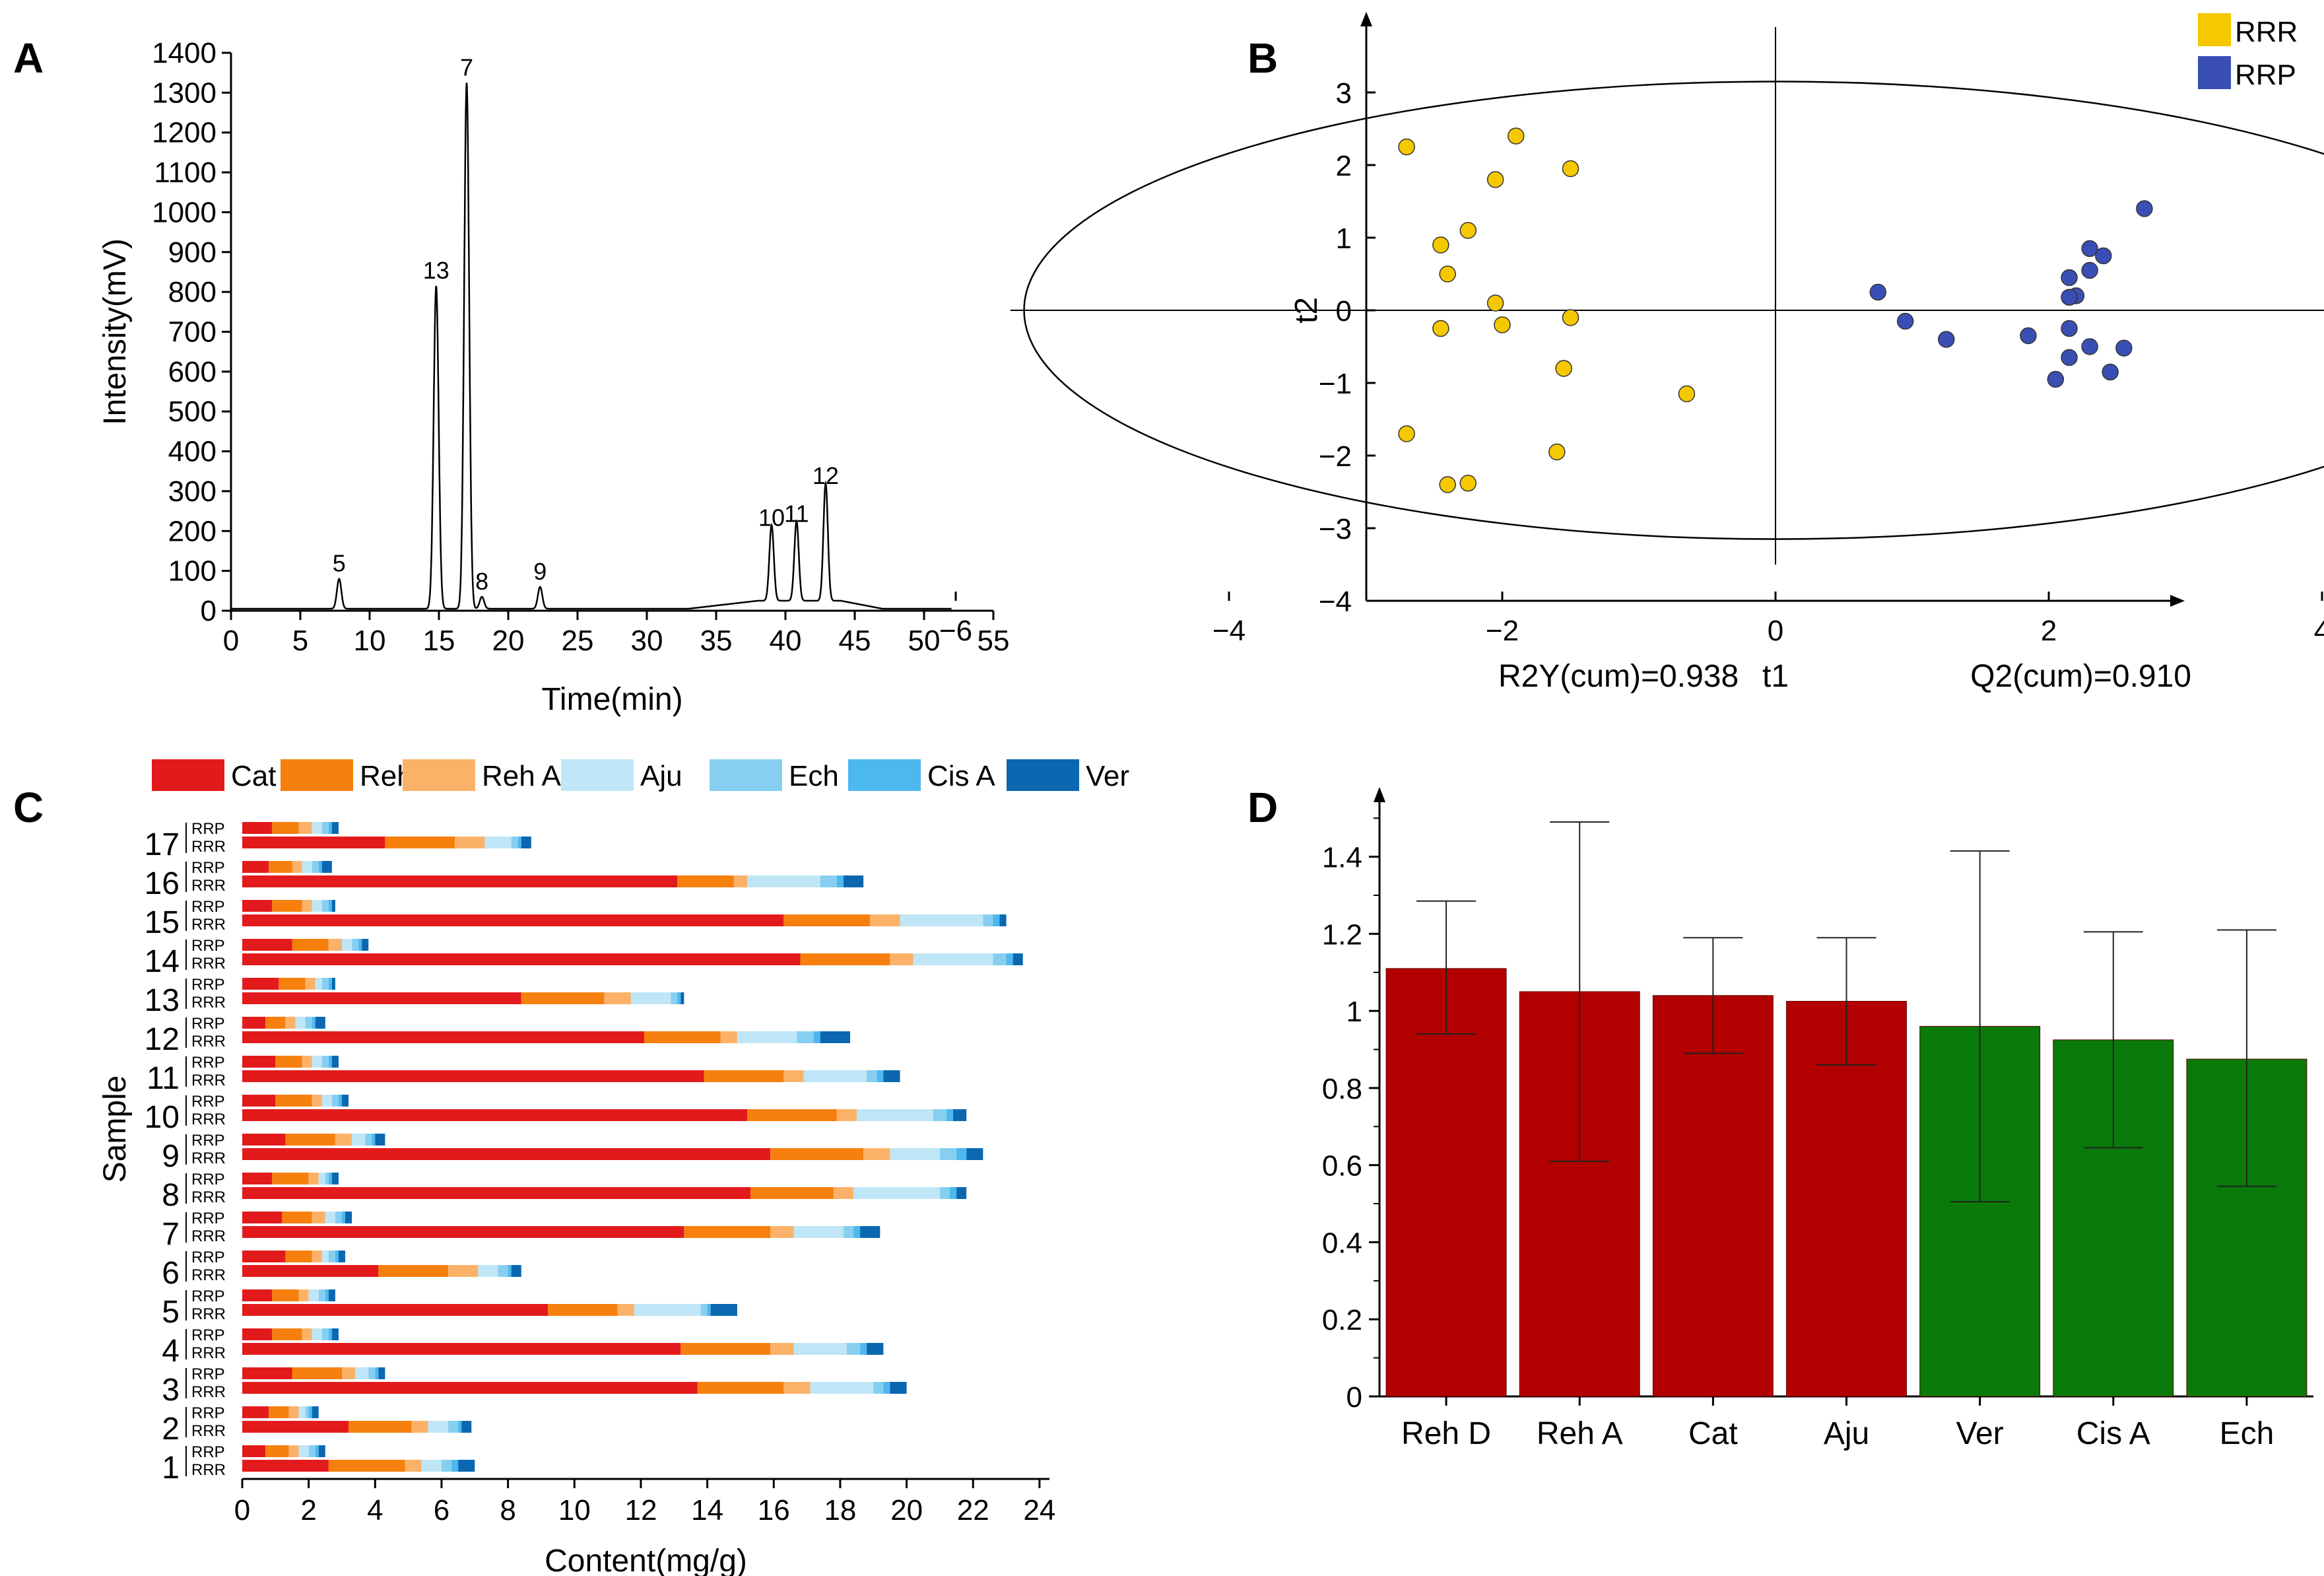 This screenshot has width=2324, height=1576. I want to click on c-x-tick-label: 2, so click(308, 1510).